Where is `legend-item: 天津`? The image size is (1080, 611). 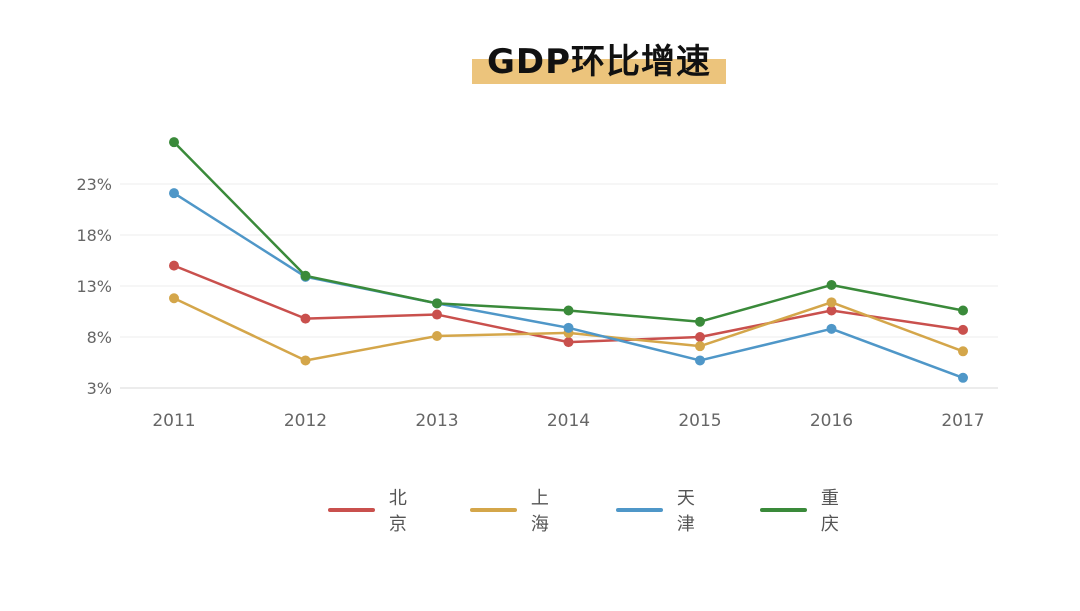
legend-item: 天津 is located at coordinates (661, 511).